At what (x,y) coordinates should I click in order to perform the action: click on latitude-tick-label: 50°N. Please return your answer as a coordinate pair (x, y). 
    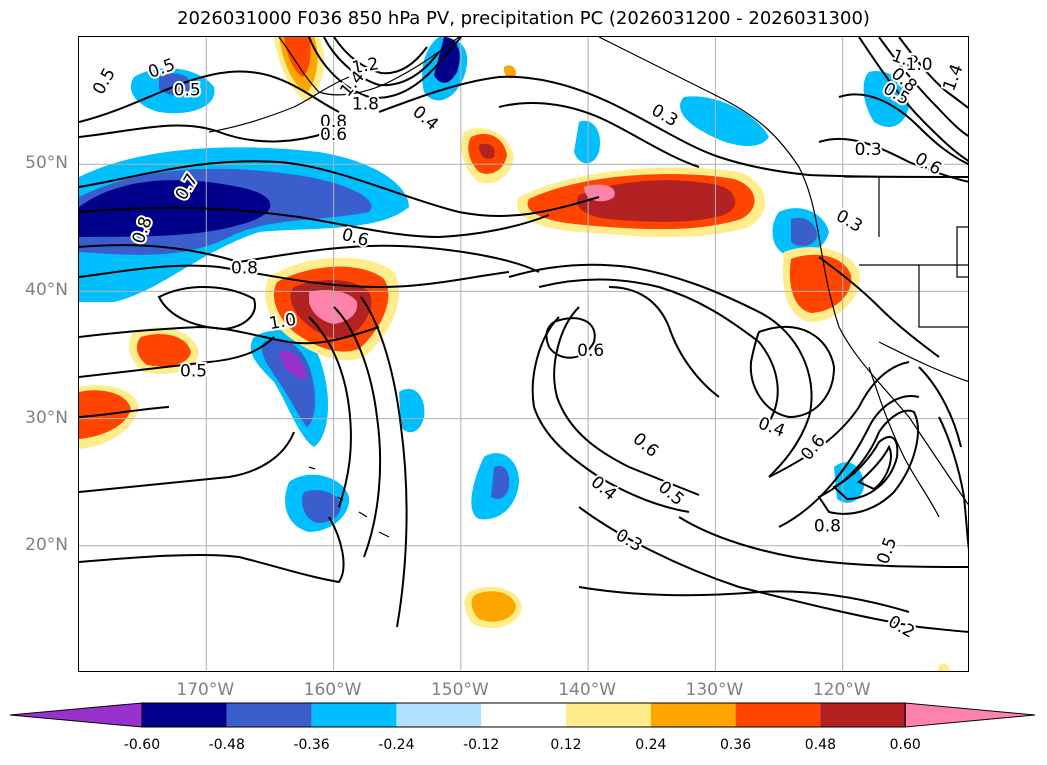
    Looking at the image, I should click on (46, 163).